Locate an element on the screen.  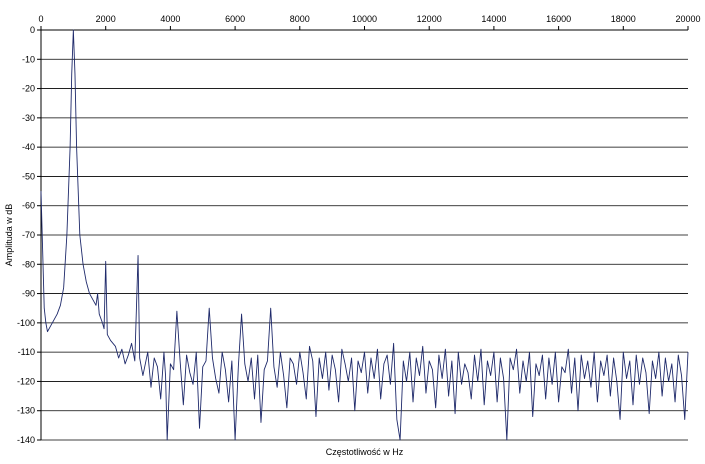
y-tick-label: -60 is located at coordinates (28, 206).